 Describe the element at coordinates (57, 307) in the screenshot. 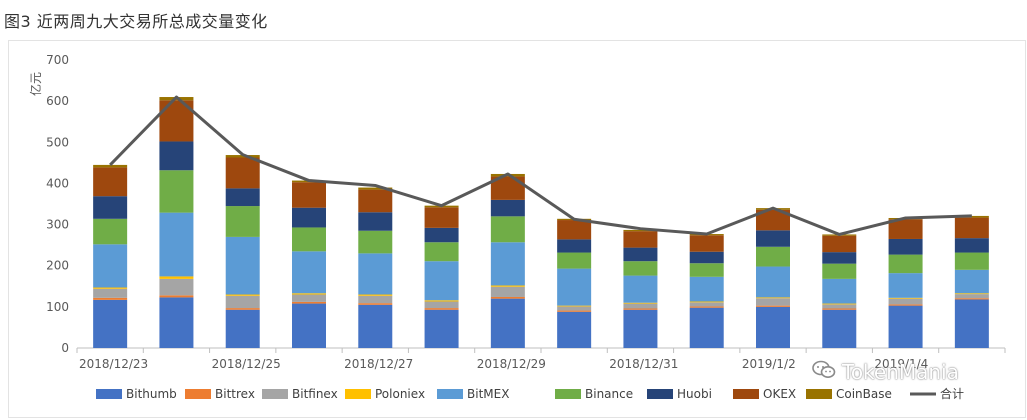

I see `y-tick-label: 100` at that location.